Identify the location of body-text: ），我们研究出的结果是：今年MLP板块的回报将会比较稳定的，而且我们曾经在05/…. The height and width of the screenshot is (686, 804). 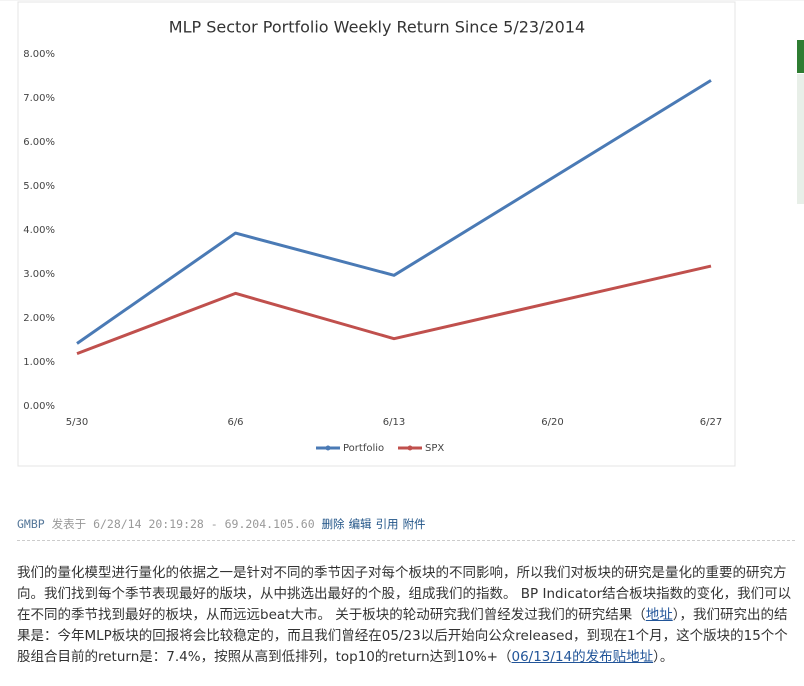
(402, 636).